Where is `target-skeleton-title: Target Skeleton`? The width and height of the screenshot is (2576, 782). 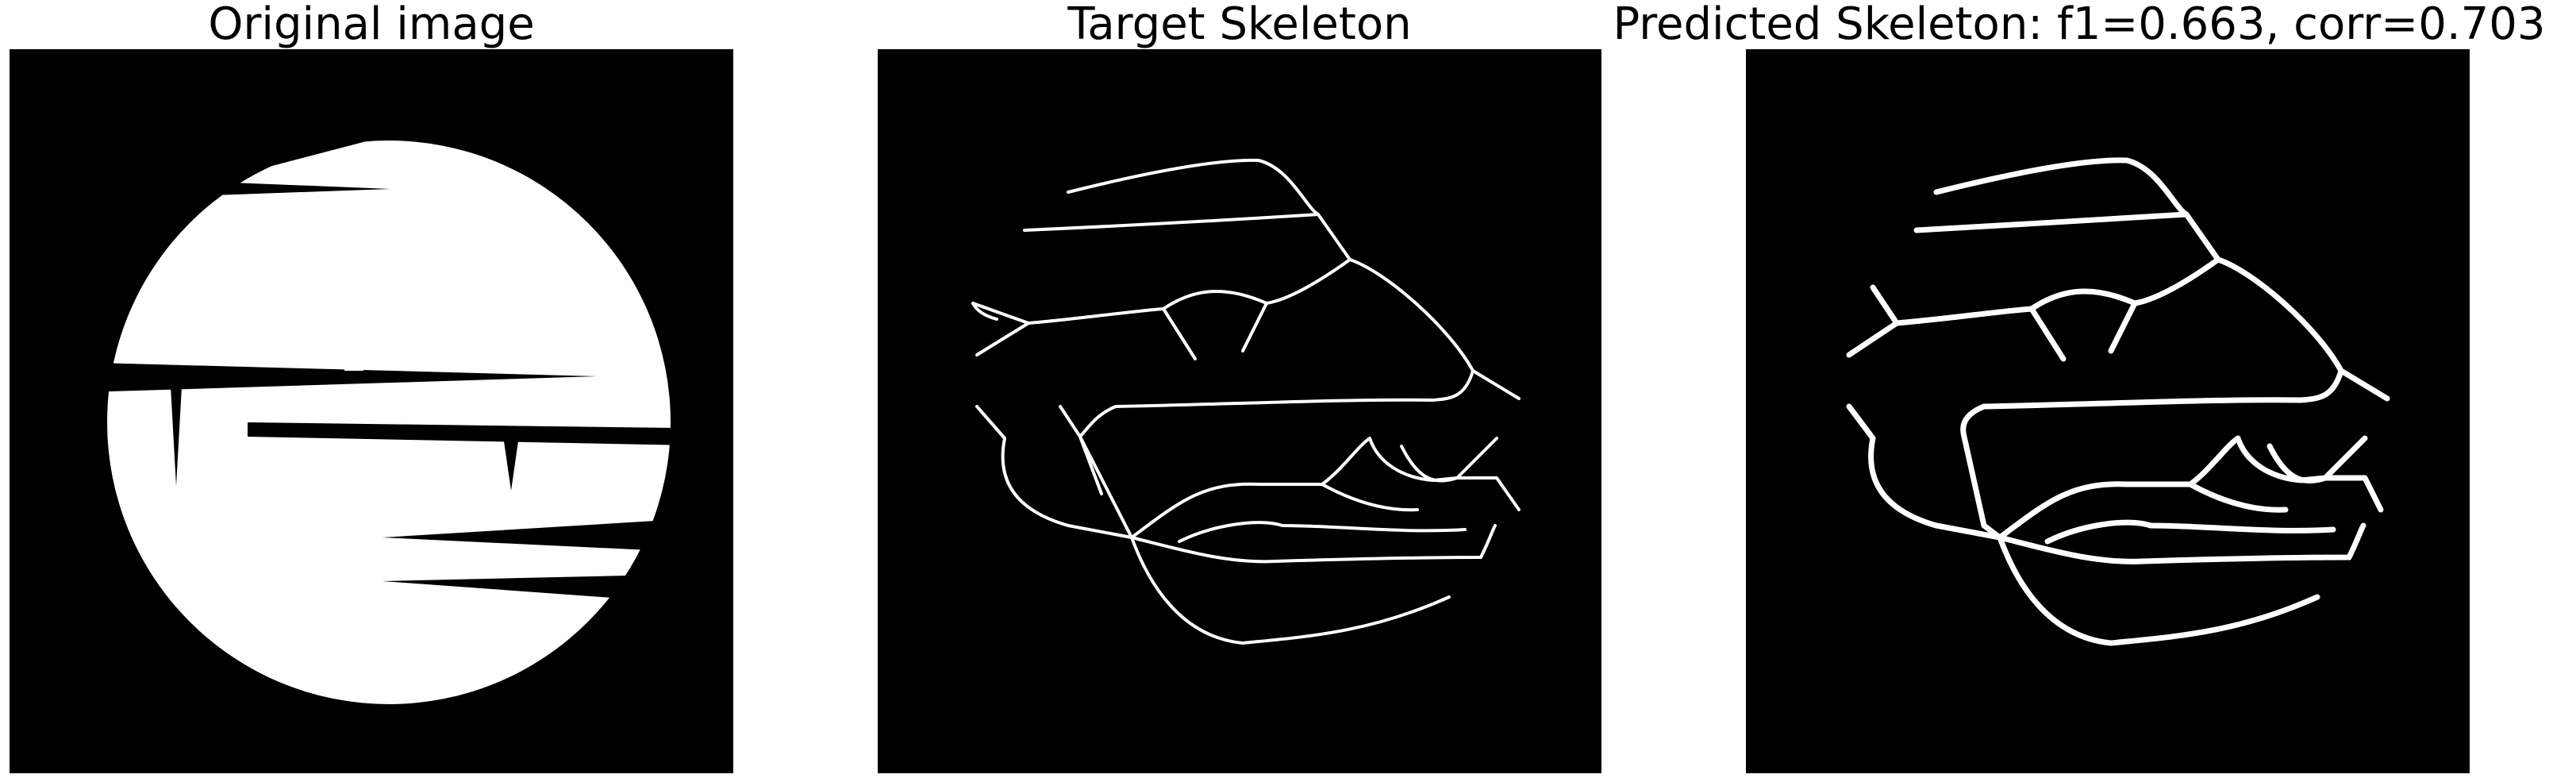
target-skeleton-title: Target Skeleton is located at coordinates (1239, 25).